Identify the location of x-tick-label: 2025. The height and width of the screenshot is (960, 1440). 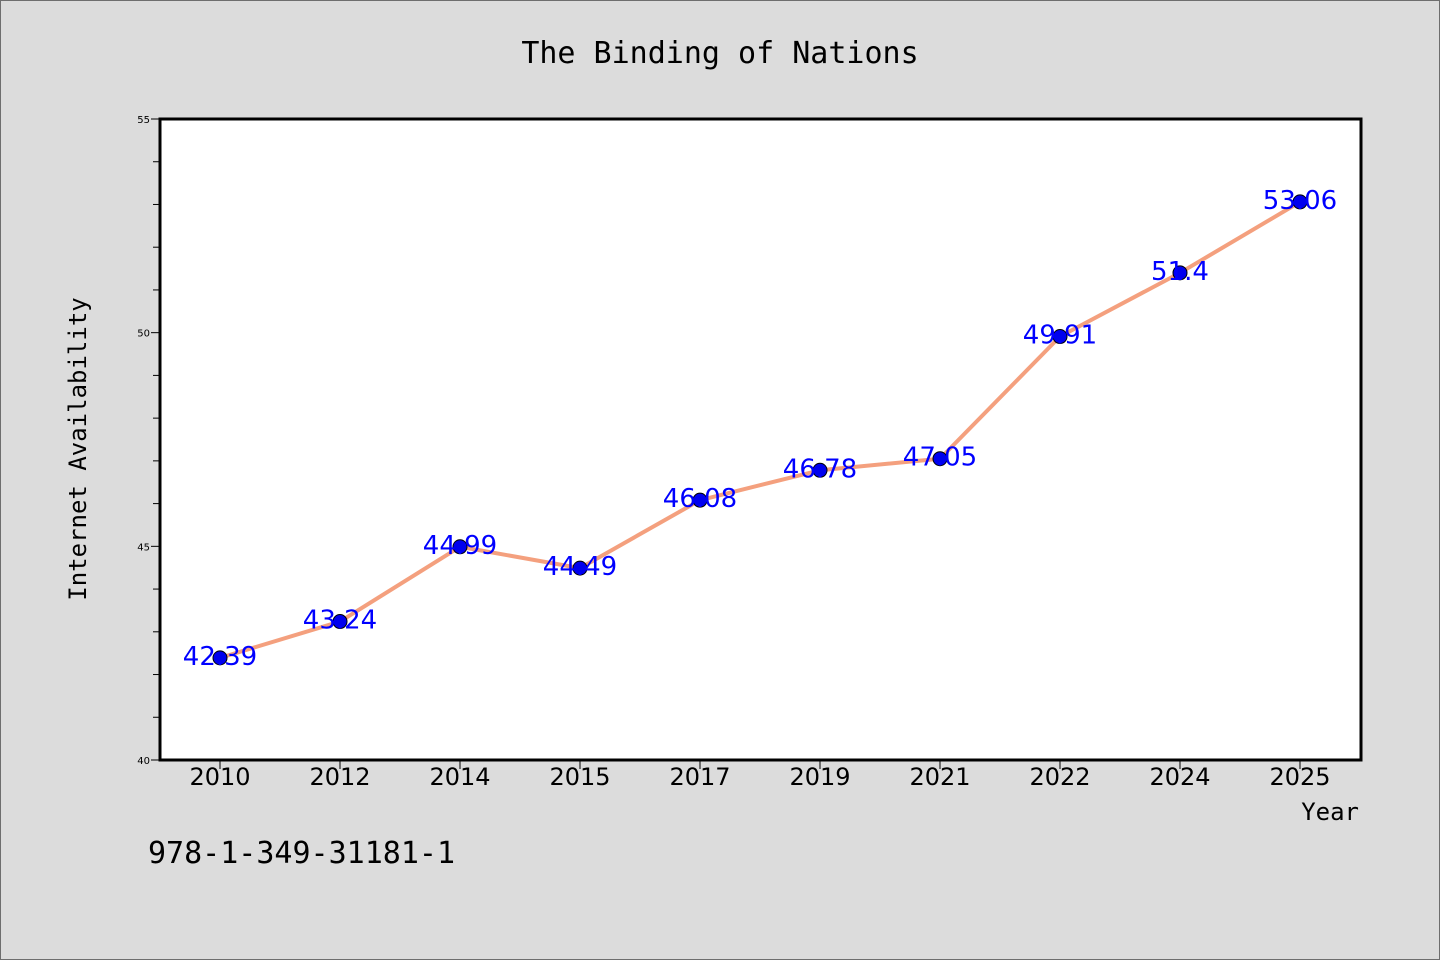
(1299, 777).